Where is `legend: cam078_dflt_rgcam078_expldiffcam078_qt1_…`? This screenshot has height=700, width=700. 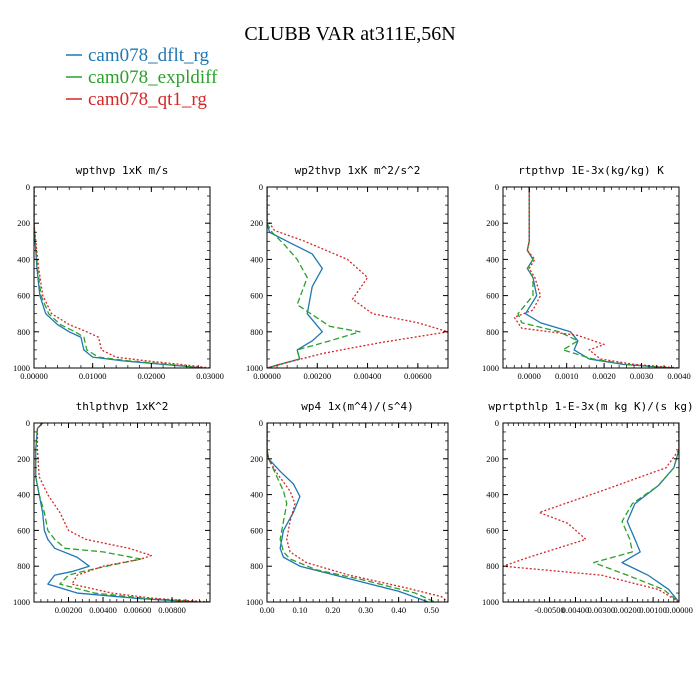
legend: cam078_dflt_rgcam078_expldiffcam078_qt1_… is located at coordinates (142, 77).